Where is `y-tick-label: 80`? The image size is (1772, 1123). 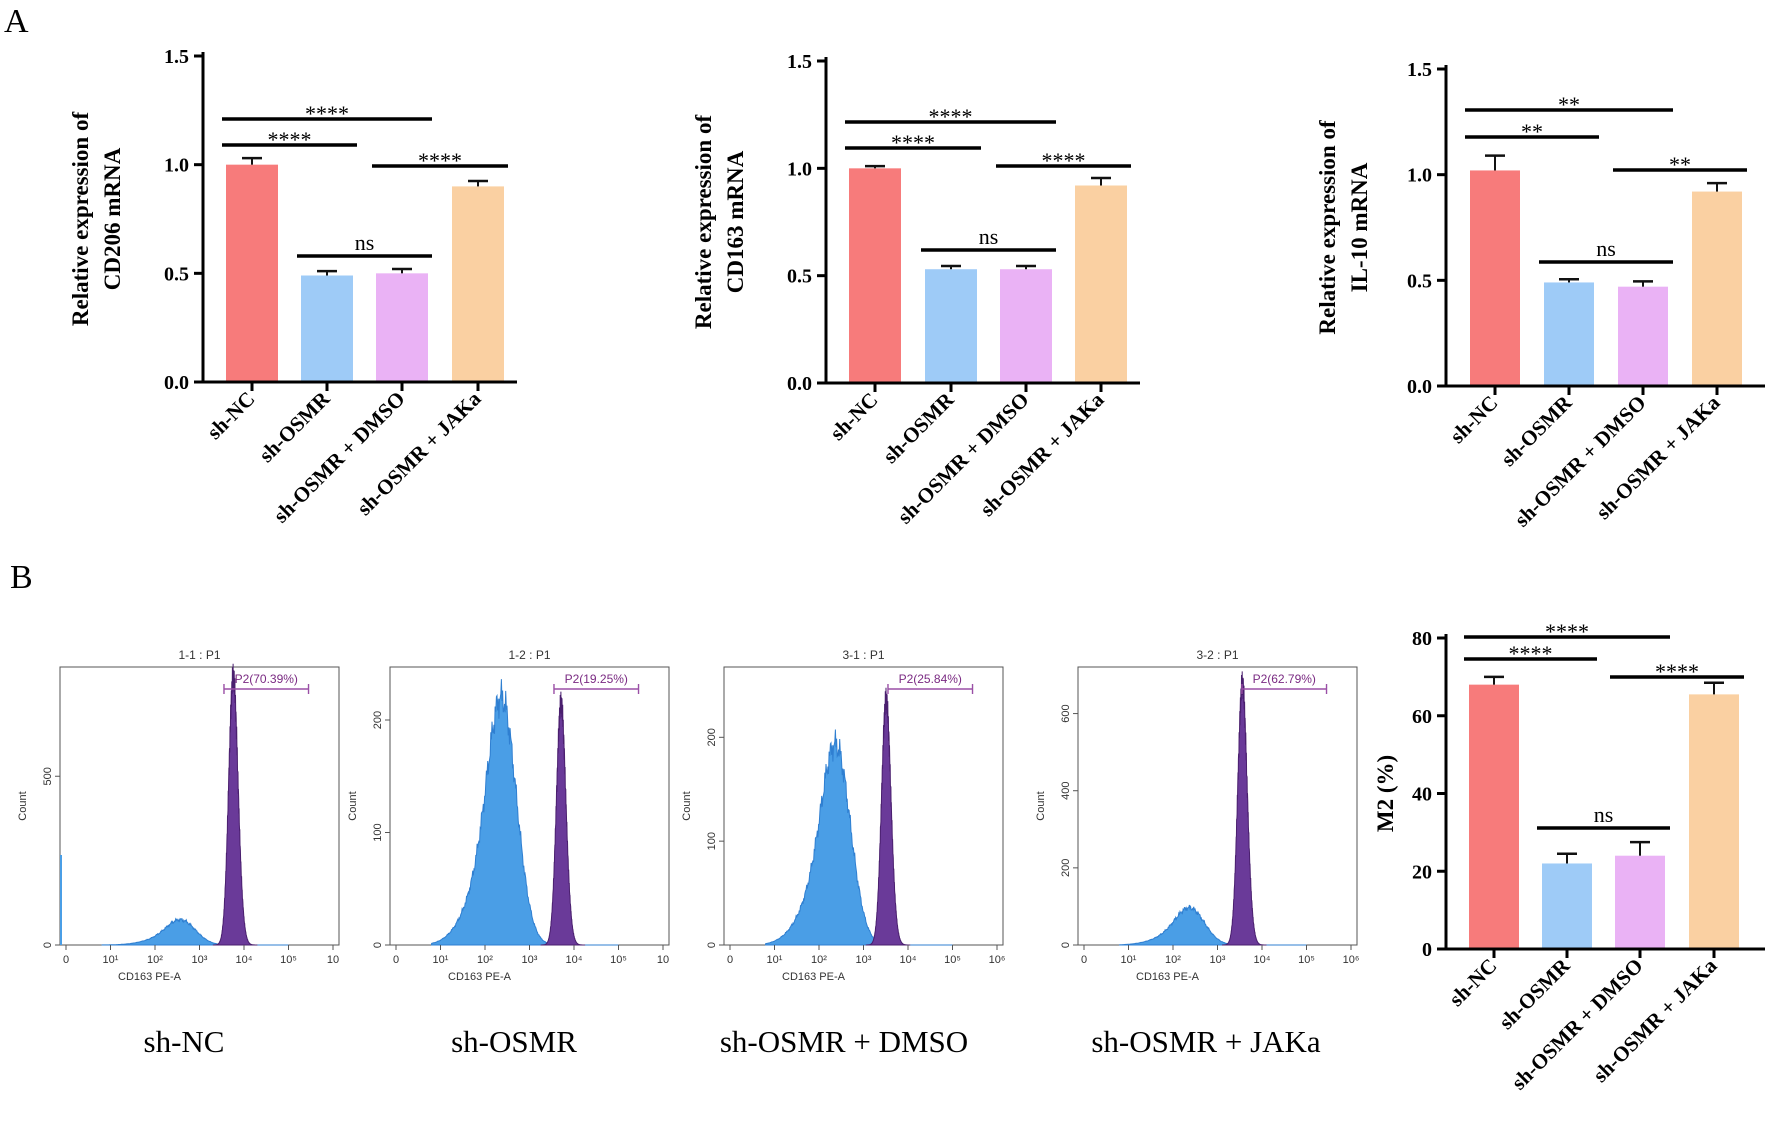 y-tick-label: 80 is located at coordinates (1422, 639).